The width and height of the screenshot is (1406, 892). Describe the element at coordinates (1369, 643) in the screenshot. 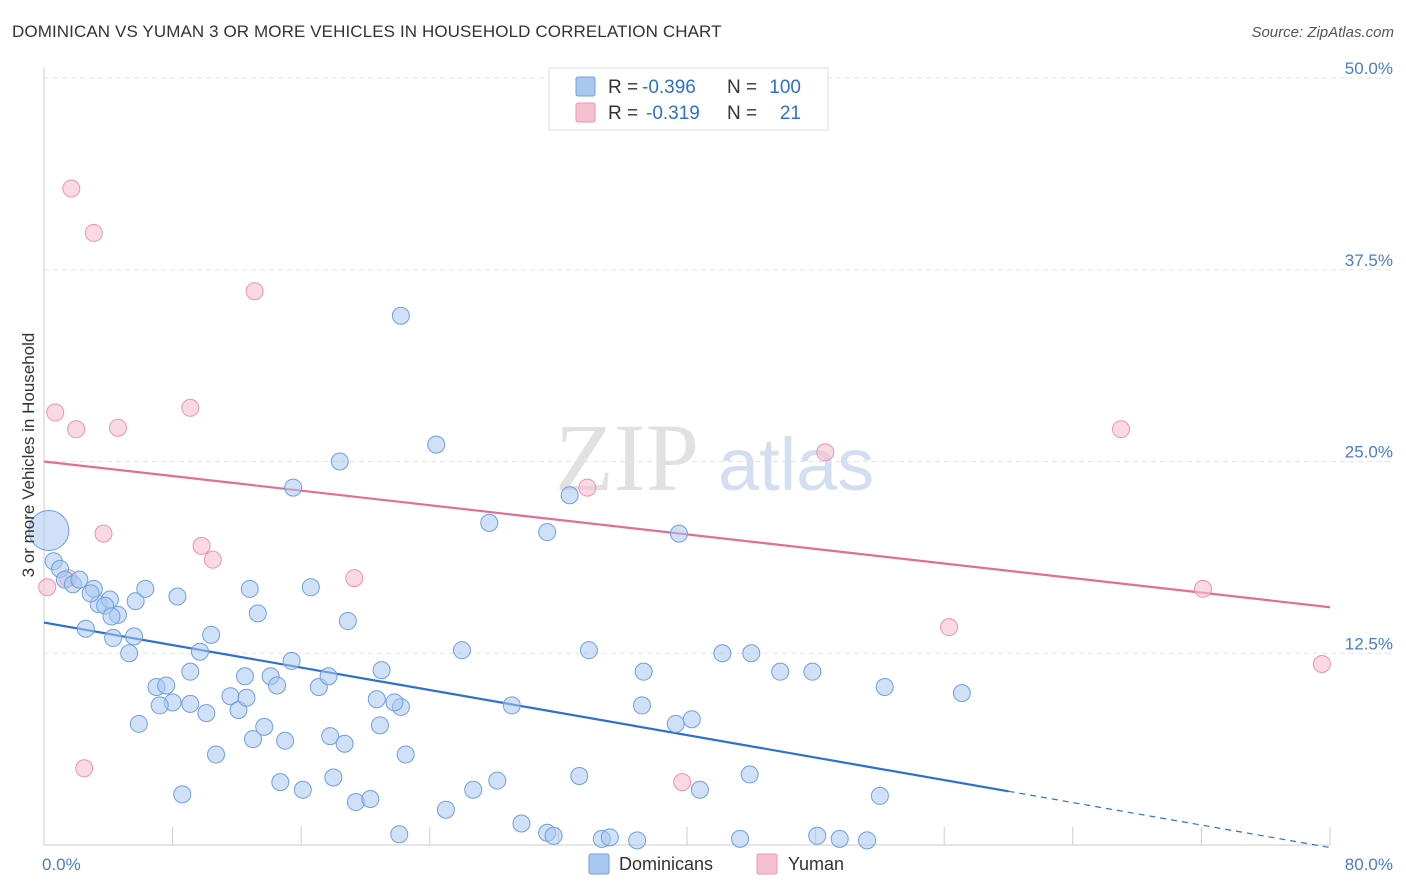

I see `y-tick-label: 12.5%` at that location.